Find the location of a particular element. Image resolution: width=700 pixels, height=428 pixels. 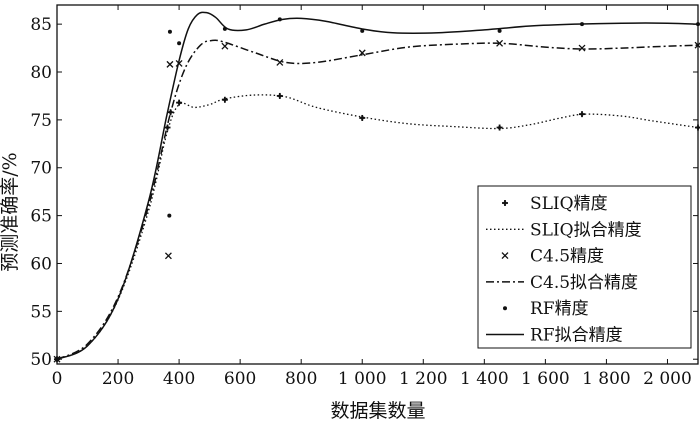

y-tick-label: 65 is located at coordinates (41, 217).